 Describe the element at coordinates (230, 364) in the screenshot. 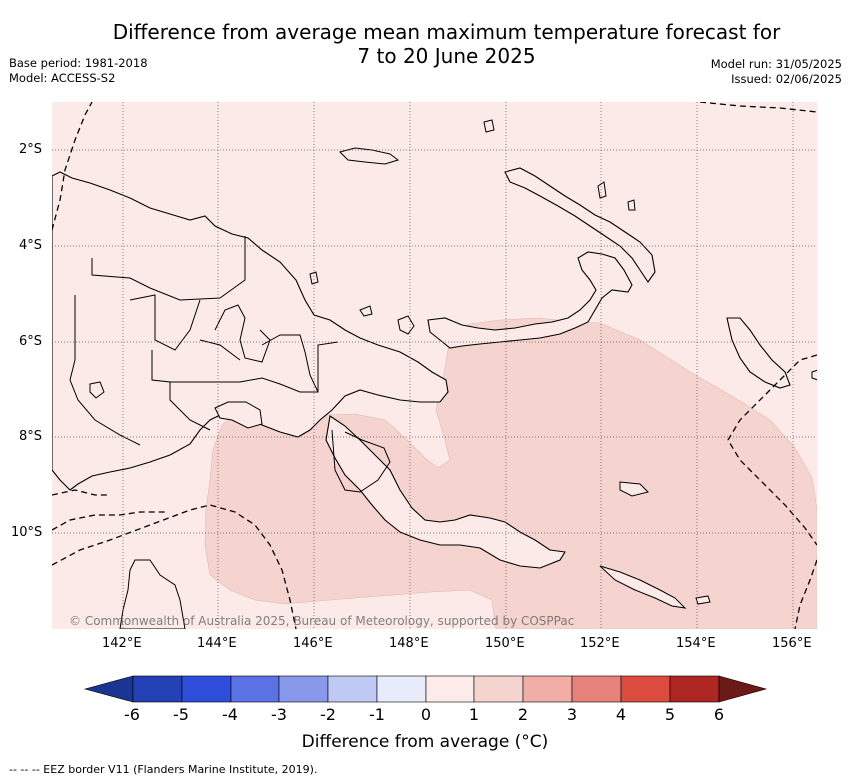

I see `province-borders` at that location.